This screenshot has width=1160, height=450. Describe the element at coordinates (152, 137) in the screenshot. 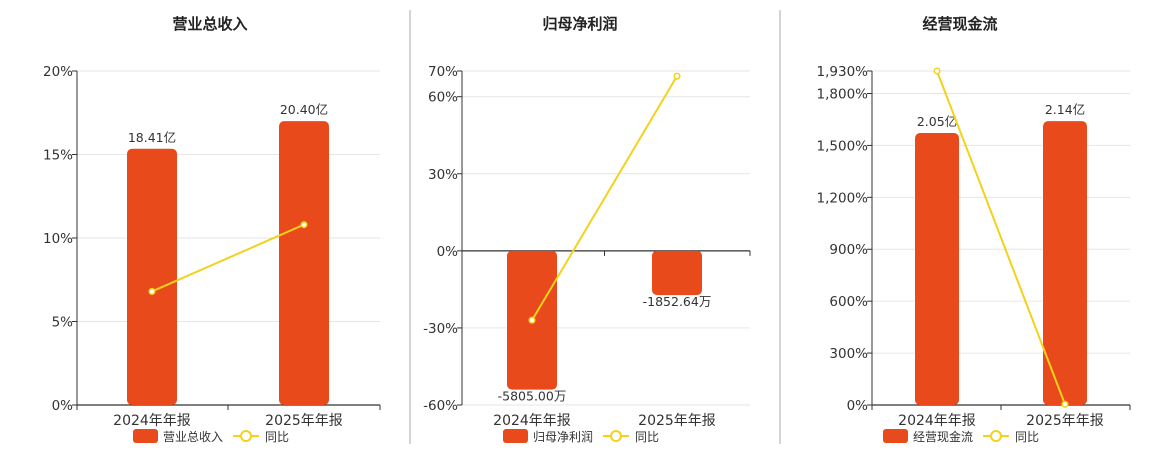

I see `data-label: 18.41亿` at that location.